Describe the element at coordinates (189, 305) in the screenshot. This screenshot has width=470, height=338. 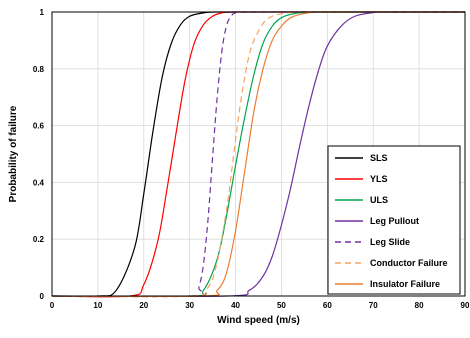
I see `x-tick-label: 30` at that location.